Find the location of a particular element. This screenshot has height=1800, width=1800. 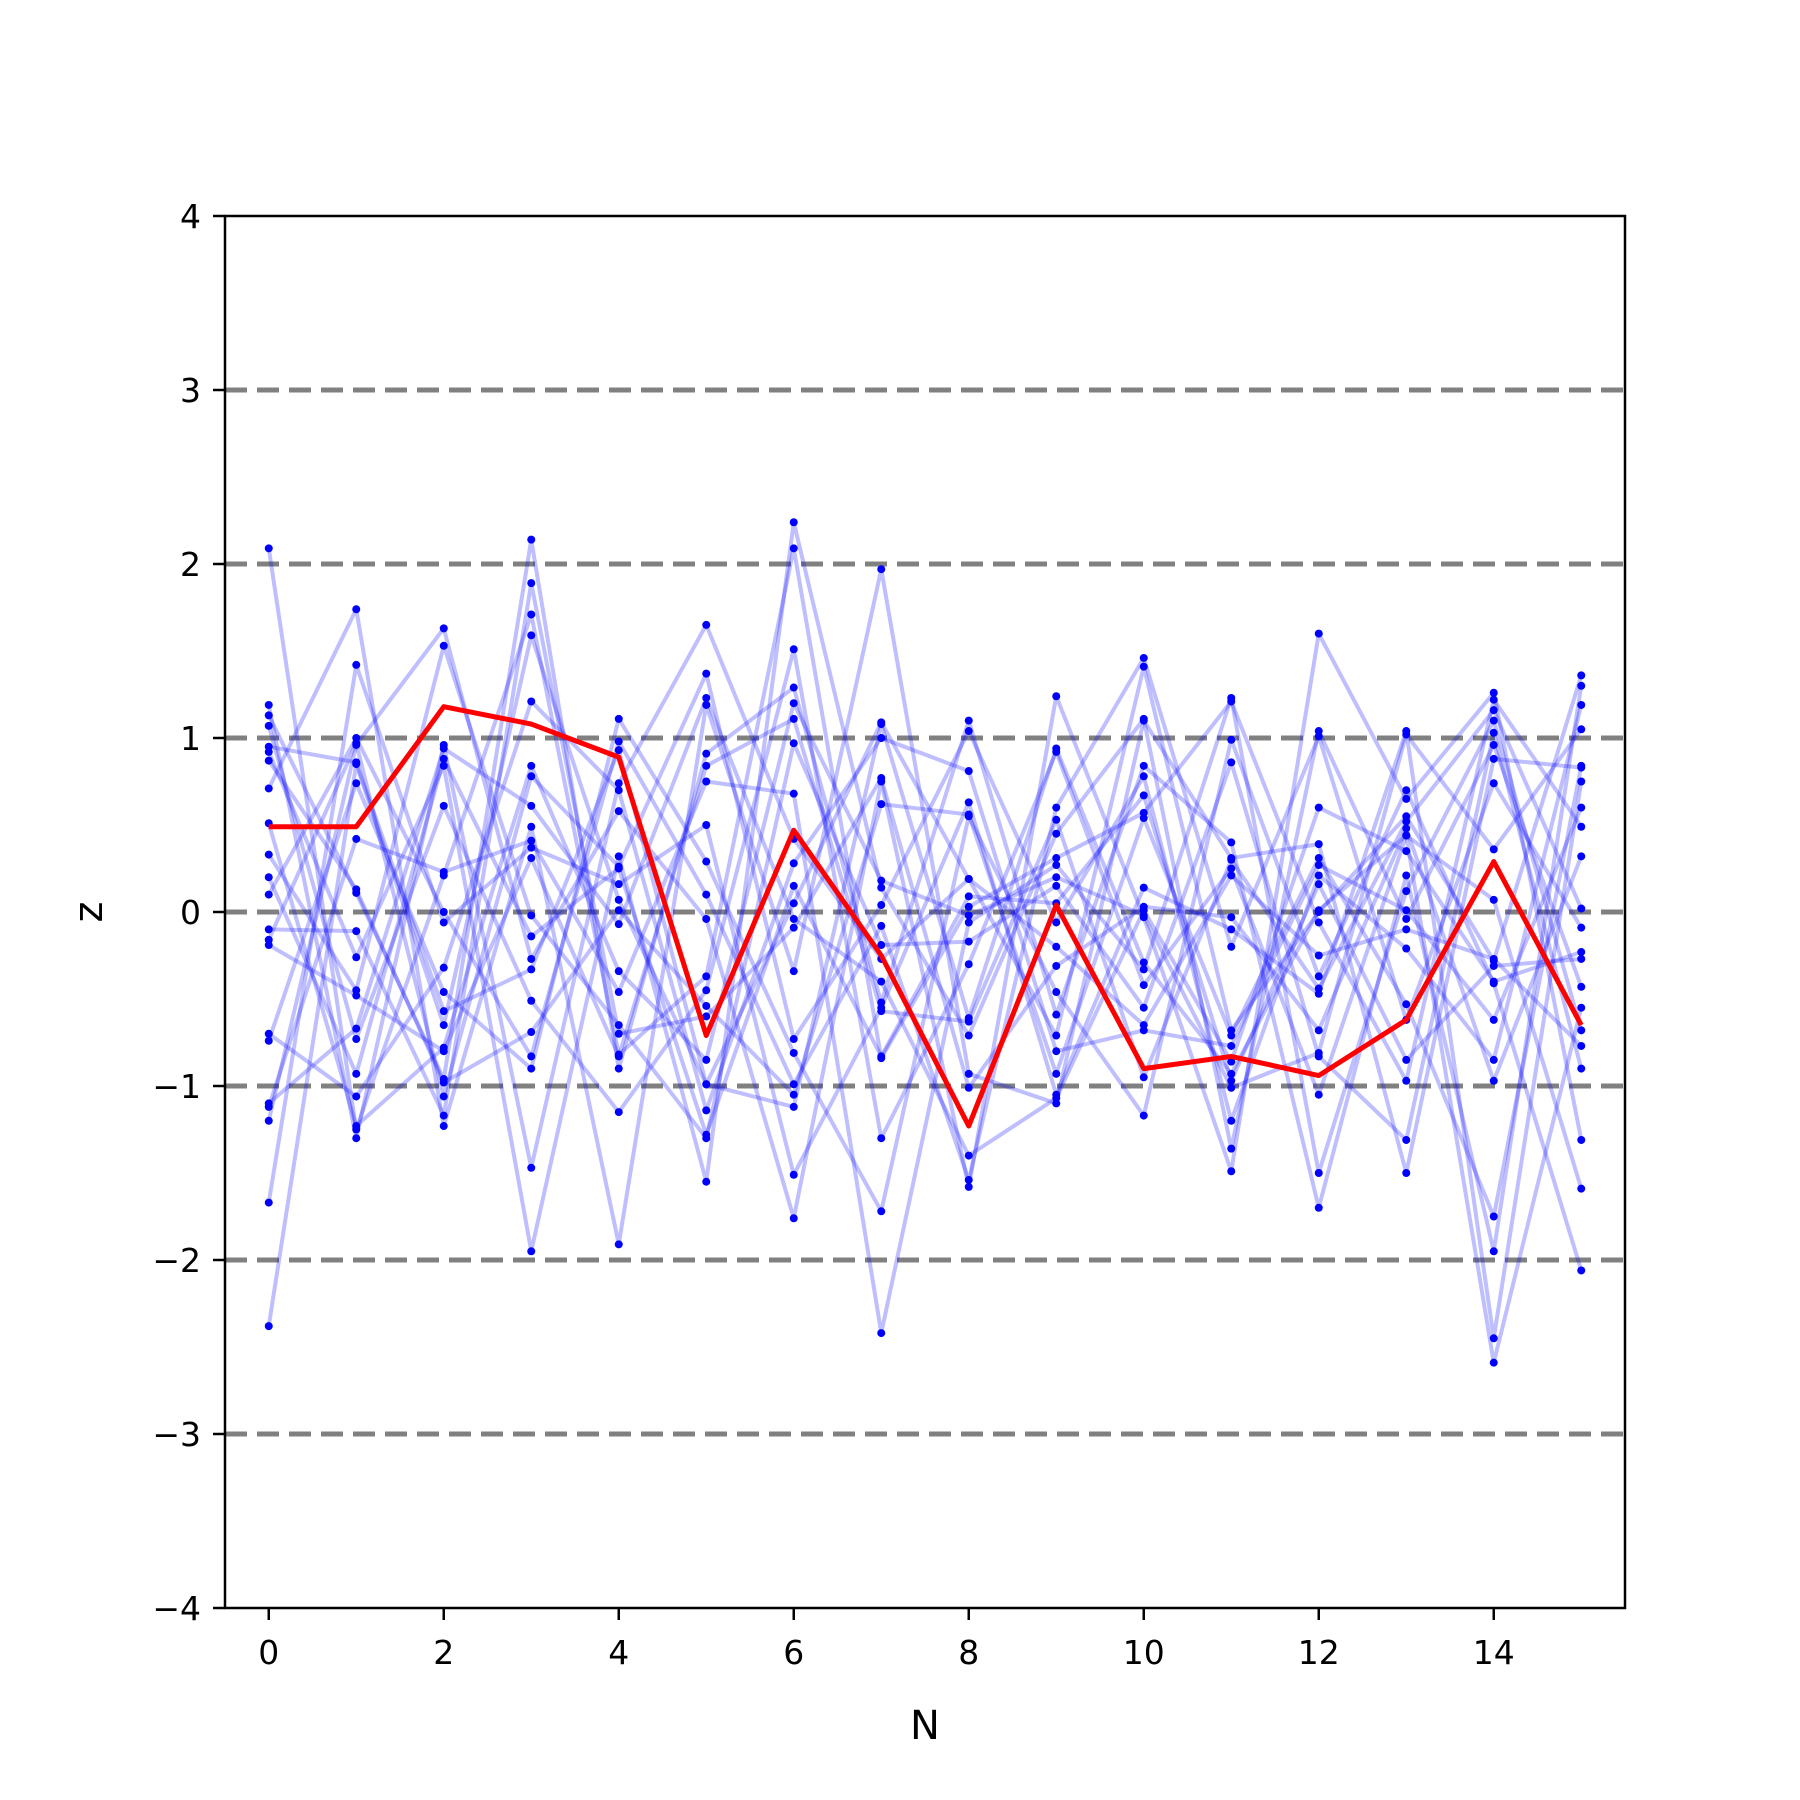

background-series-line is located at coordinates (925, 903).